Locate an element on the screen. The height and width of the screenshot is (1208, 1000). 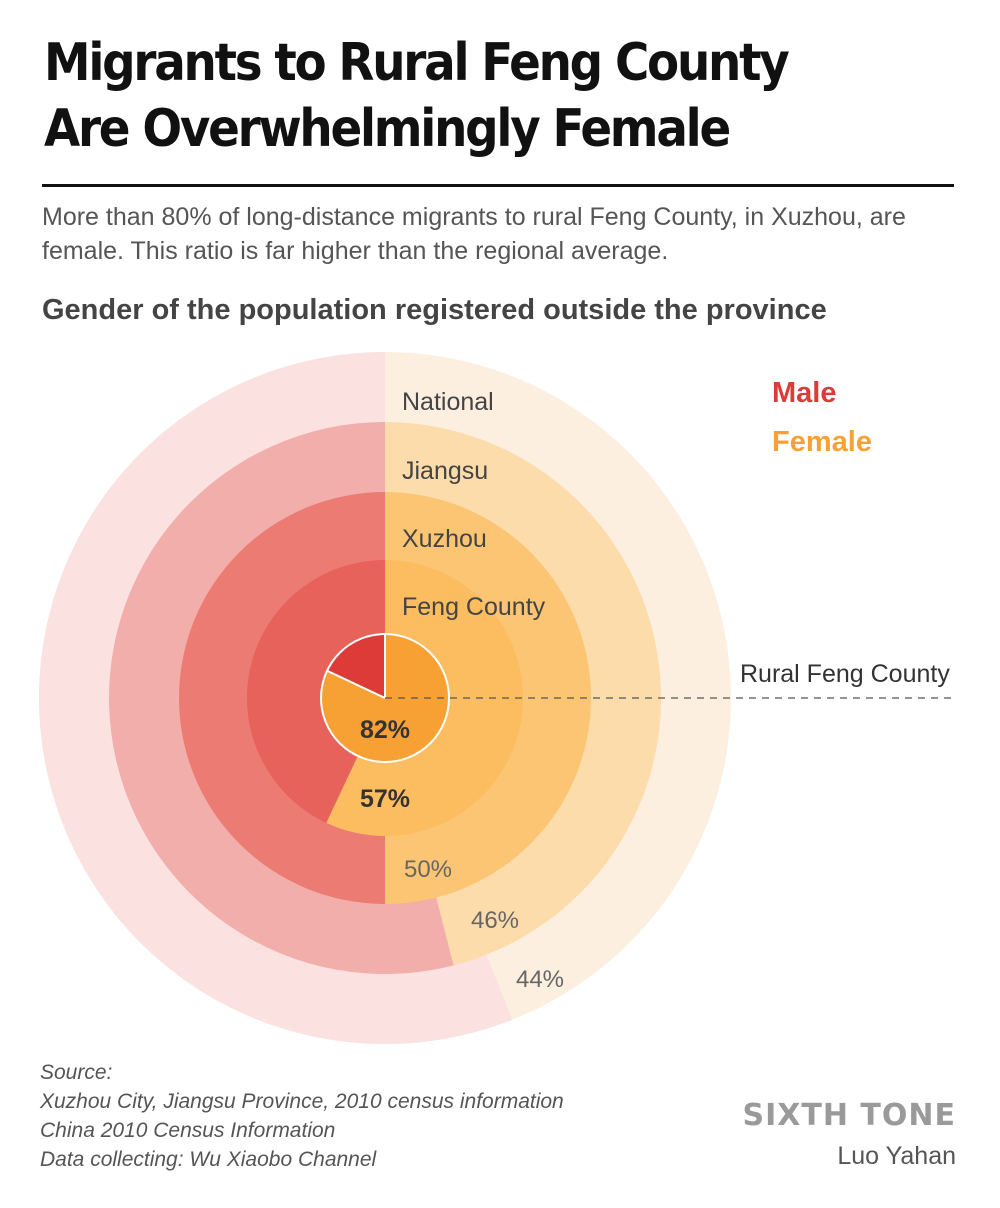
value-label-xuzhou: 50% is located at coordinates (428, 869).